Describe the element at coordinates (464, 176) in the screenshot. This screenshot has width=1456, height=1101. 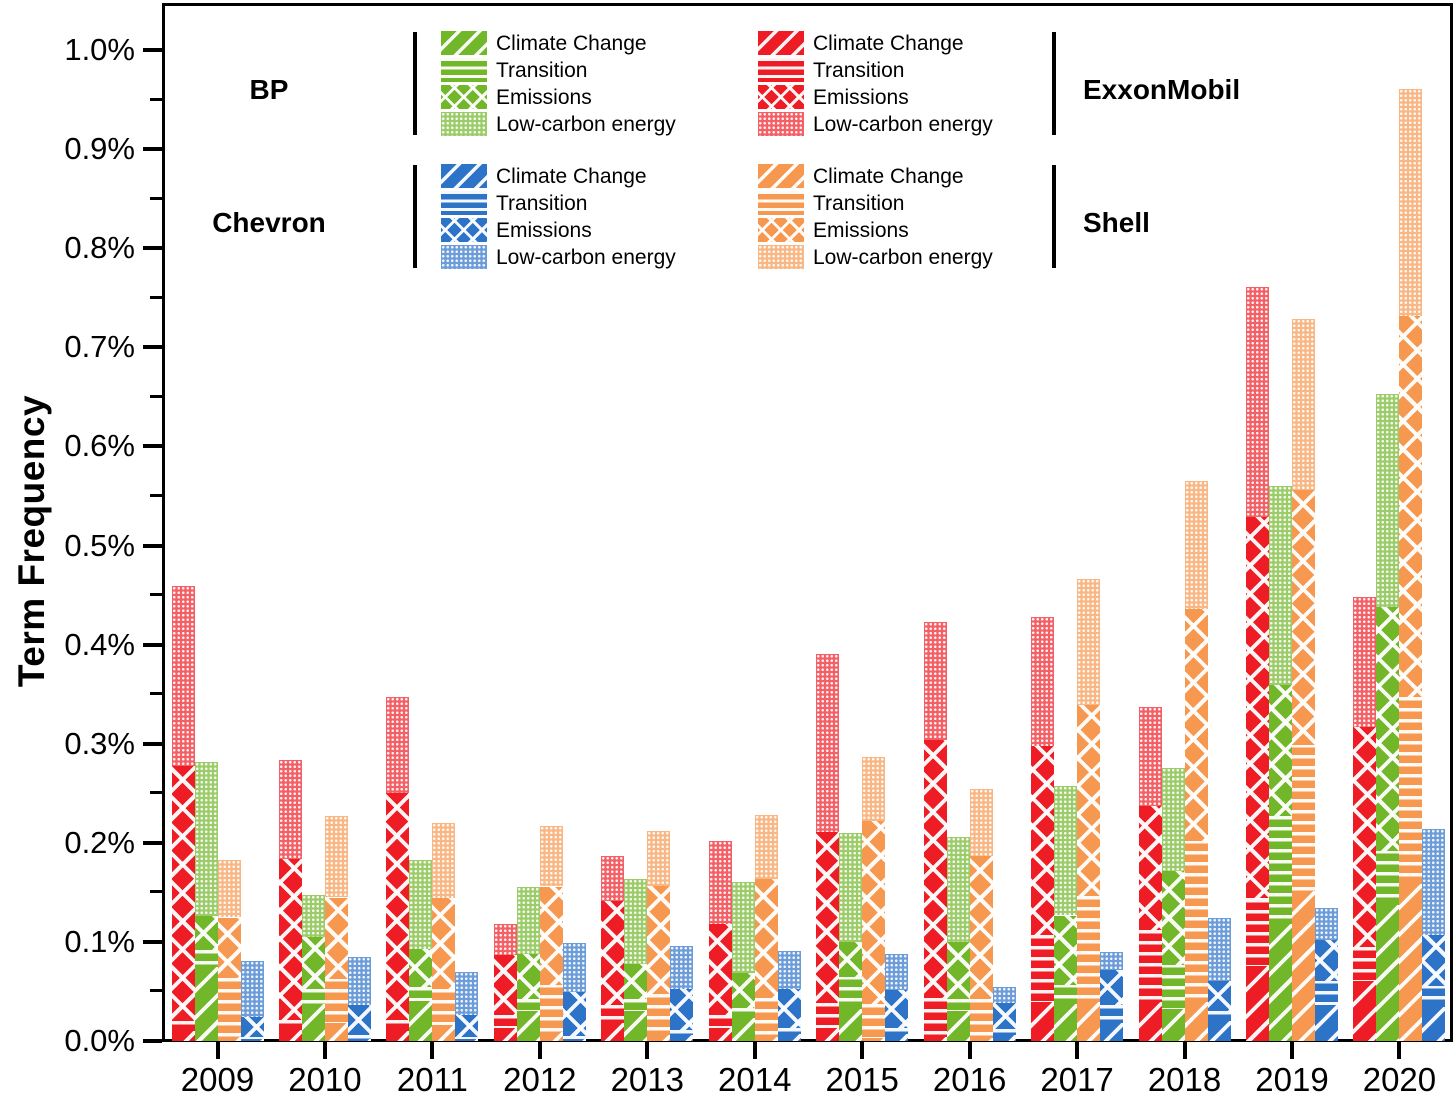
I see `legend-swatch-chevron-cc` at that location.